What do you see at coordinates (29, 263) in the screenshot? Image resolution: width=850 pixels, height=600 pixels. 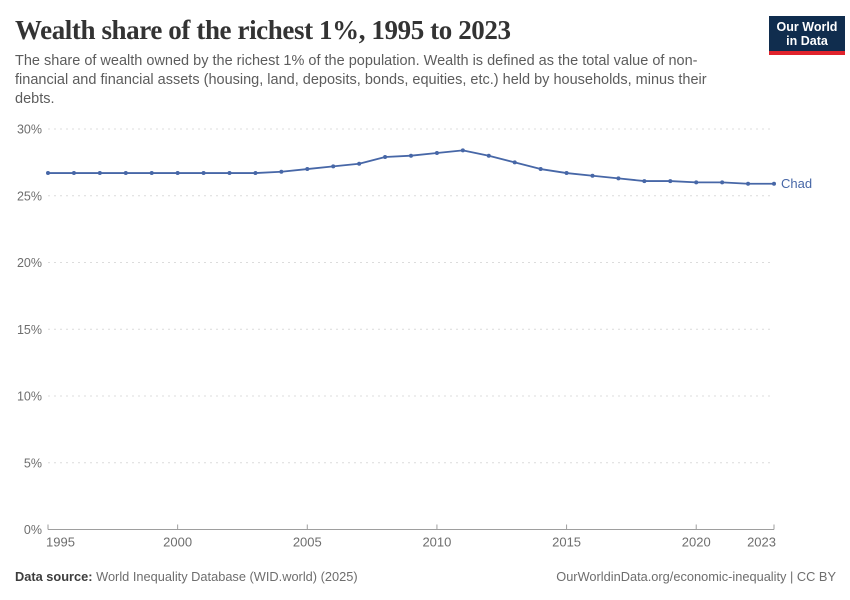 I see `y-axis-tick-label: 20%` at bounding box center [29, 263].